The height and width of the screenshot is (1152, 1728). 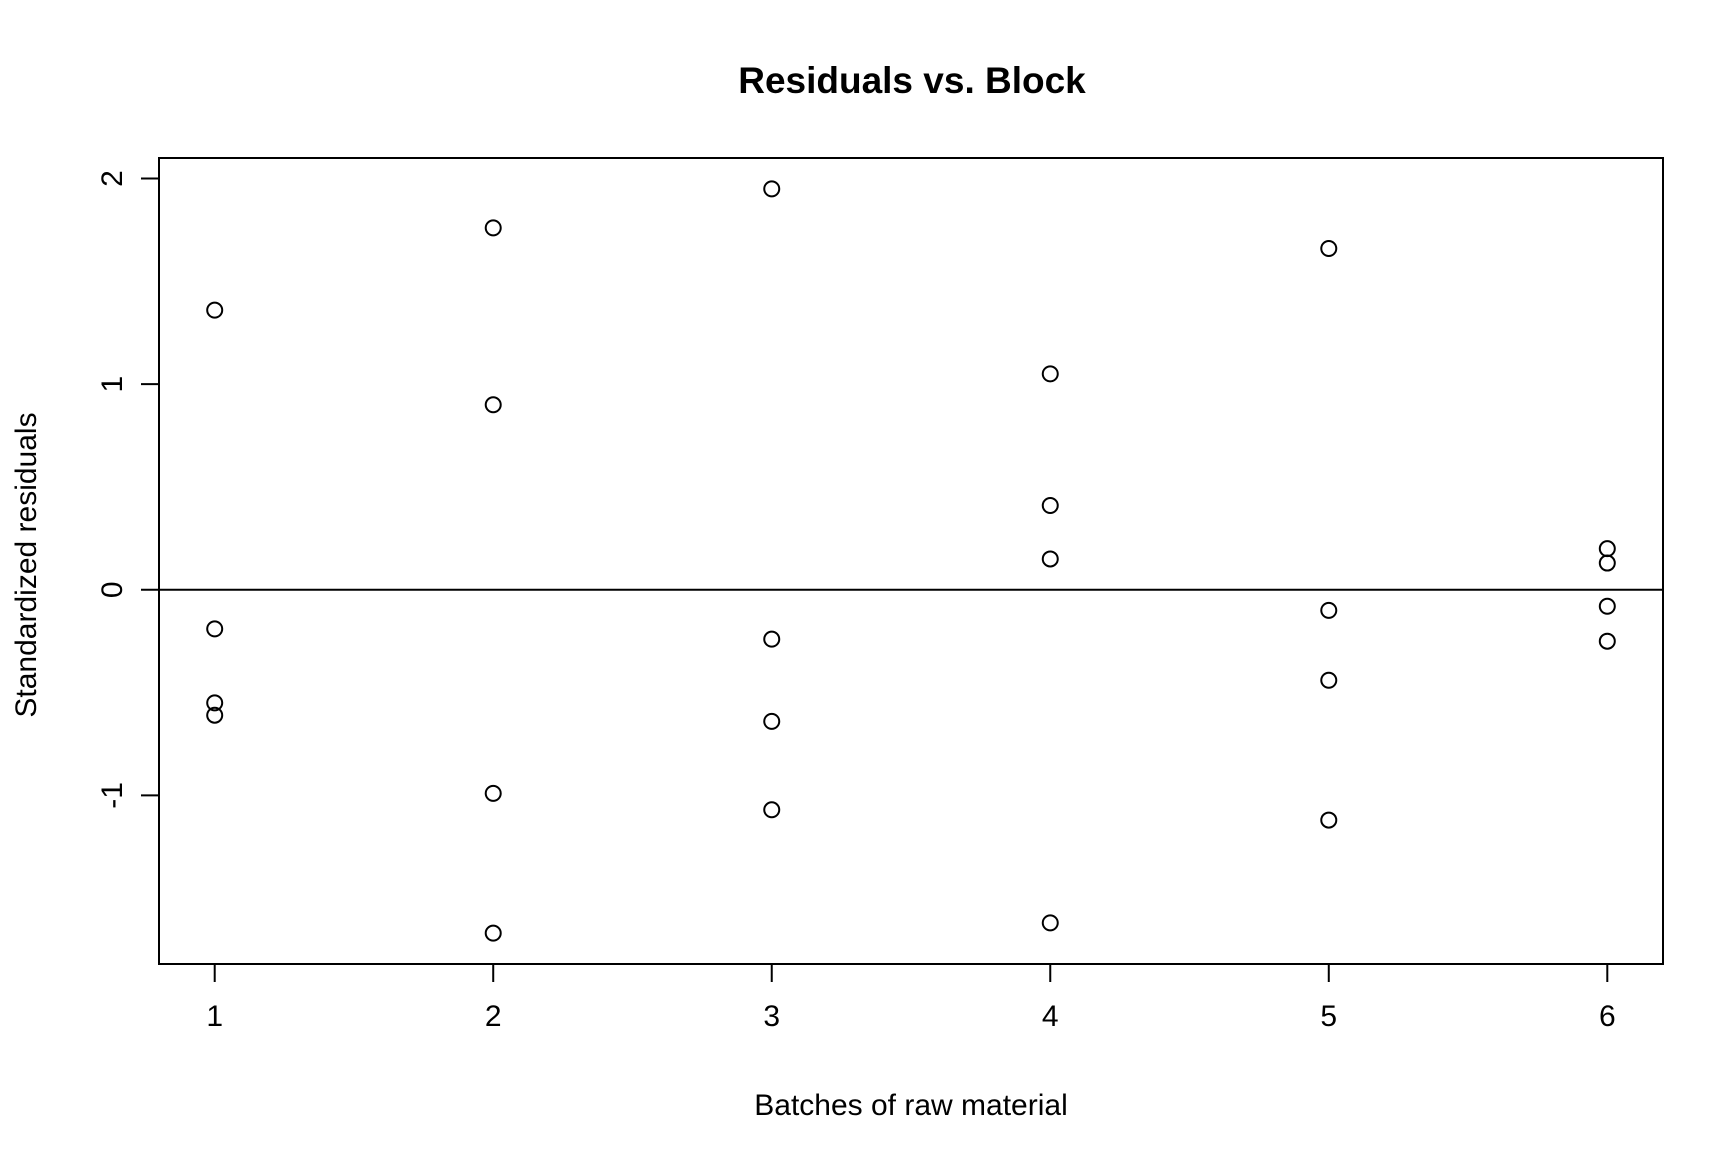 What do you see at coordinates (214, 1016) in the screenshot?
I see `x-tick-label: 1` at bounding box center [214, 1016].